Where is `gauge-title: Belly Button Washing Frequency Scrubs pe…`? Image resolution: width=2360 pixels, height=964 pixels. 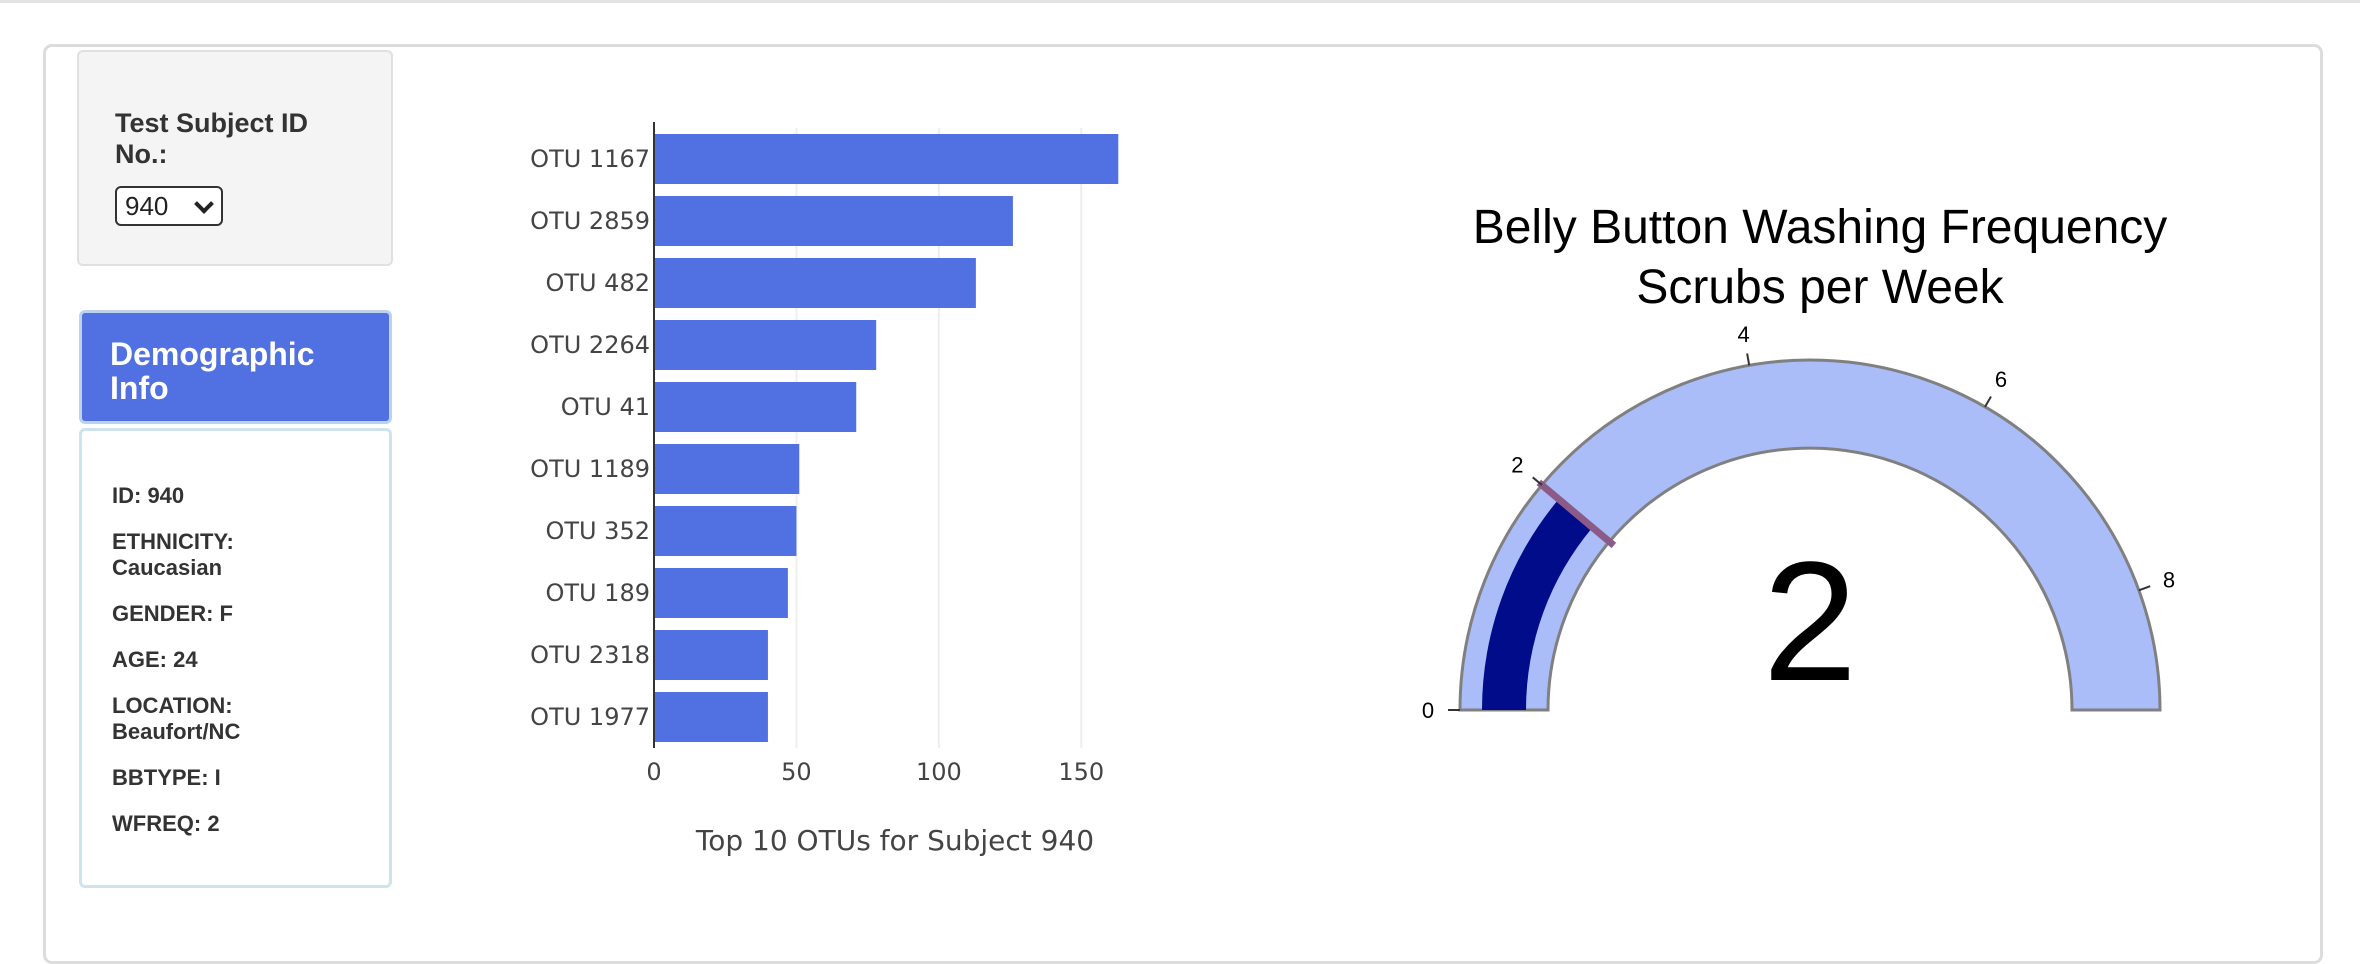
gauge-title: Belly Button Washing Frequency Scrubs pe… is located at coordinates (1820, 258).